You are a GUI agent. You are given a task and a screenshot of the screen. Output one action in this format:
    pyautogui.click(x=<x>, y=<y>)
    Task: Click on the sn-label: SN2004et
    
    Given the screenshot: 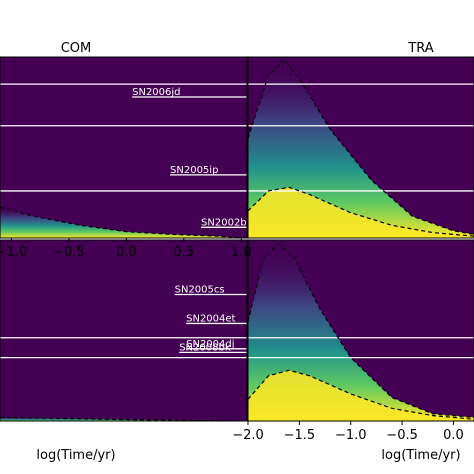 What is the action you would take?
    pyautogui.click(x=210, y=318)
    